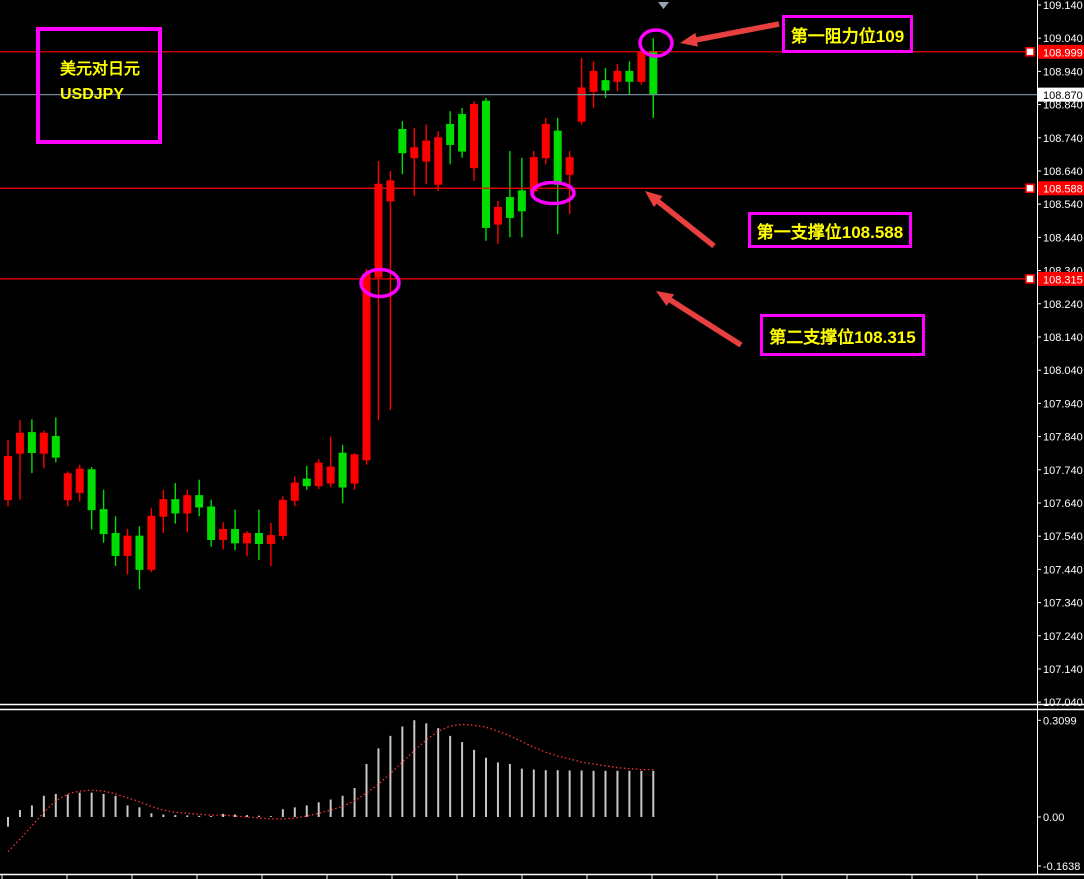 This screenshot has width=1084, height=879. I want to click on osma-indicator, so click(331, 786).